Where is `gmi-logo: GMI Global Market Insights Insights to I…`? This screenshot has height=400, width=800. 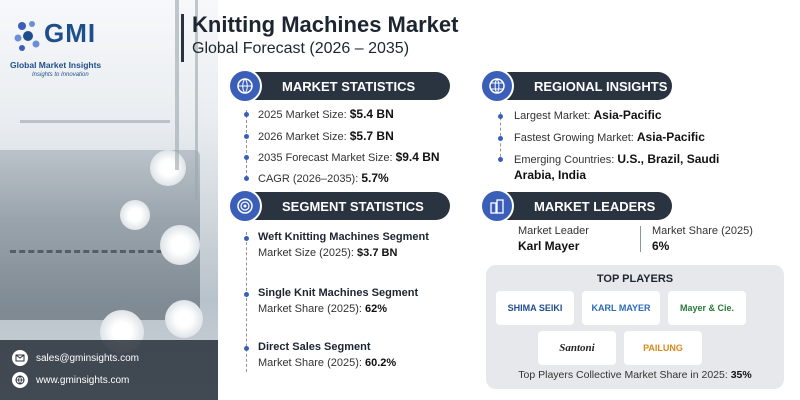 gmi-logo: GMI Global Market Insights Insights to I… is located at coordinates (63, 47).